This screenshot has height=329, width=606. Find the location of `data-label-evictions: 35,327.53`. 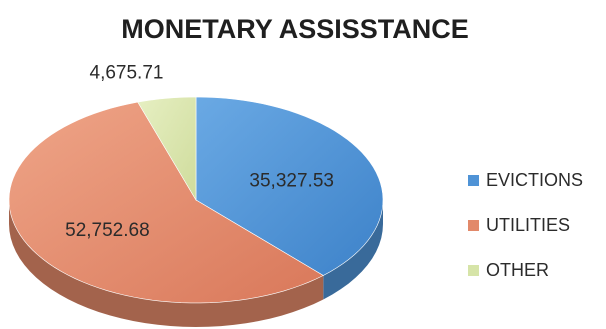

data-label-evictions: 35,327.53 is located at coordinates (291, 180).